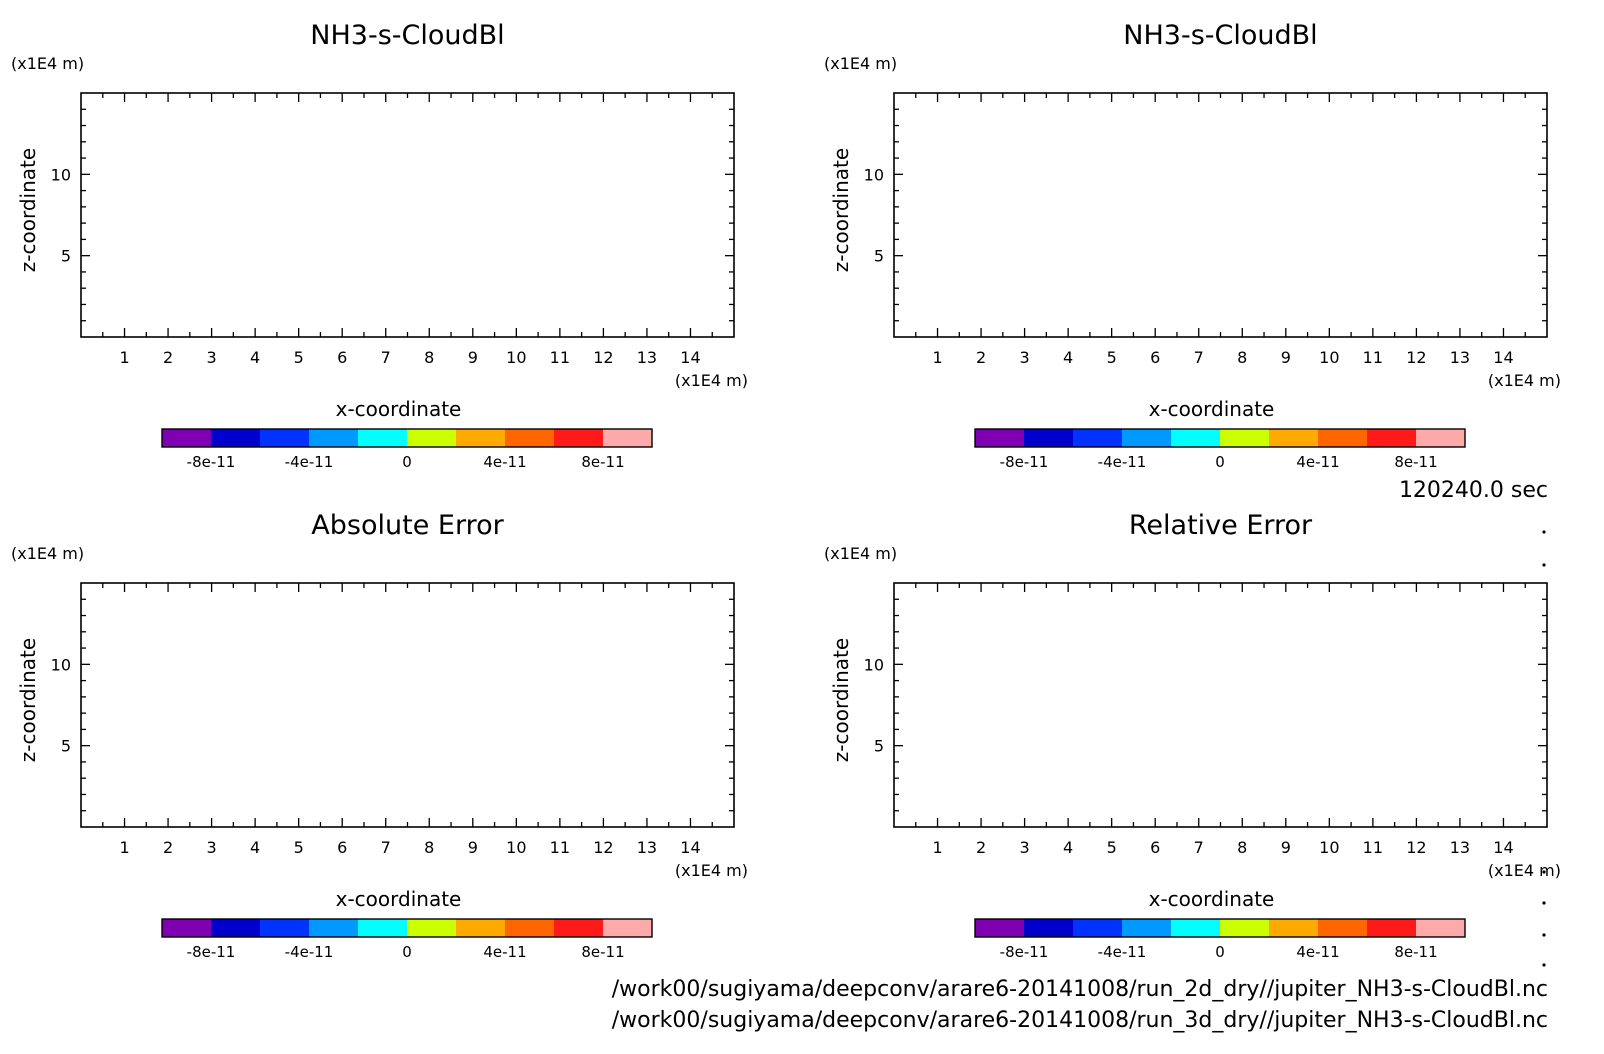 This screenshot has height=1054, width=1604. What do you see at coordinates (504, 462) in the screenshot?
I see `colorbar-label: 4e-11` at bounding box center [504, 462].